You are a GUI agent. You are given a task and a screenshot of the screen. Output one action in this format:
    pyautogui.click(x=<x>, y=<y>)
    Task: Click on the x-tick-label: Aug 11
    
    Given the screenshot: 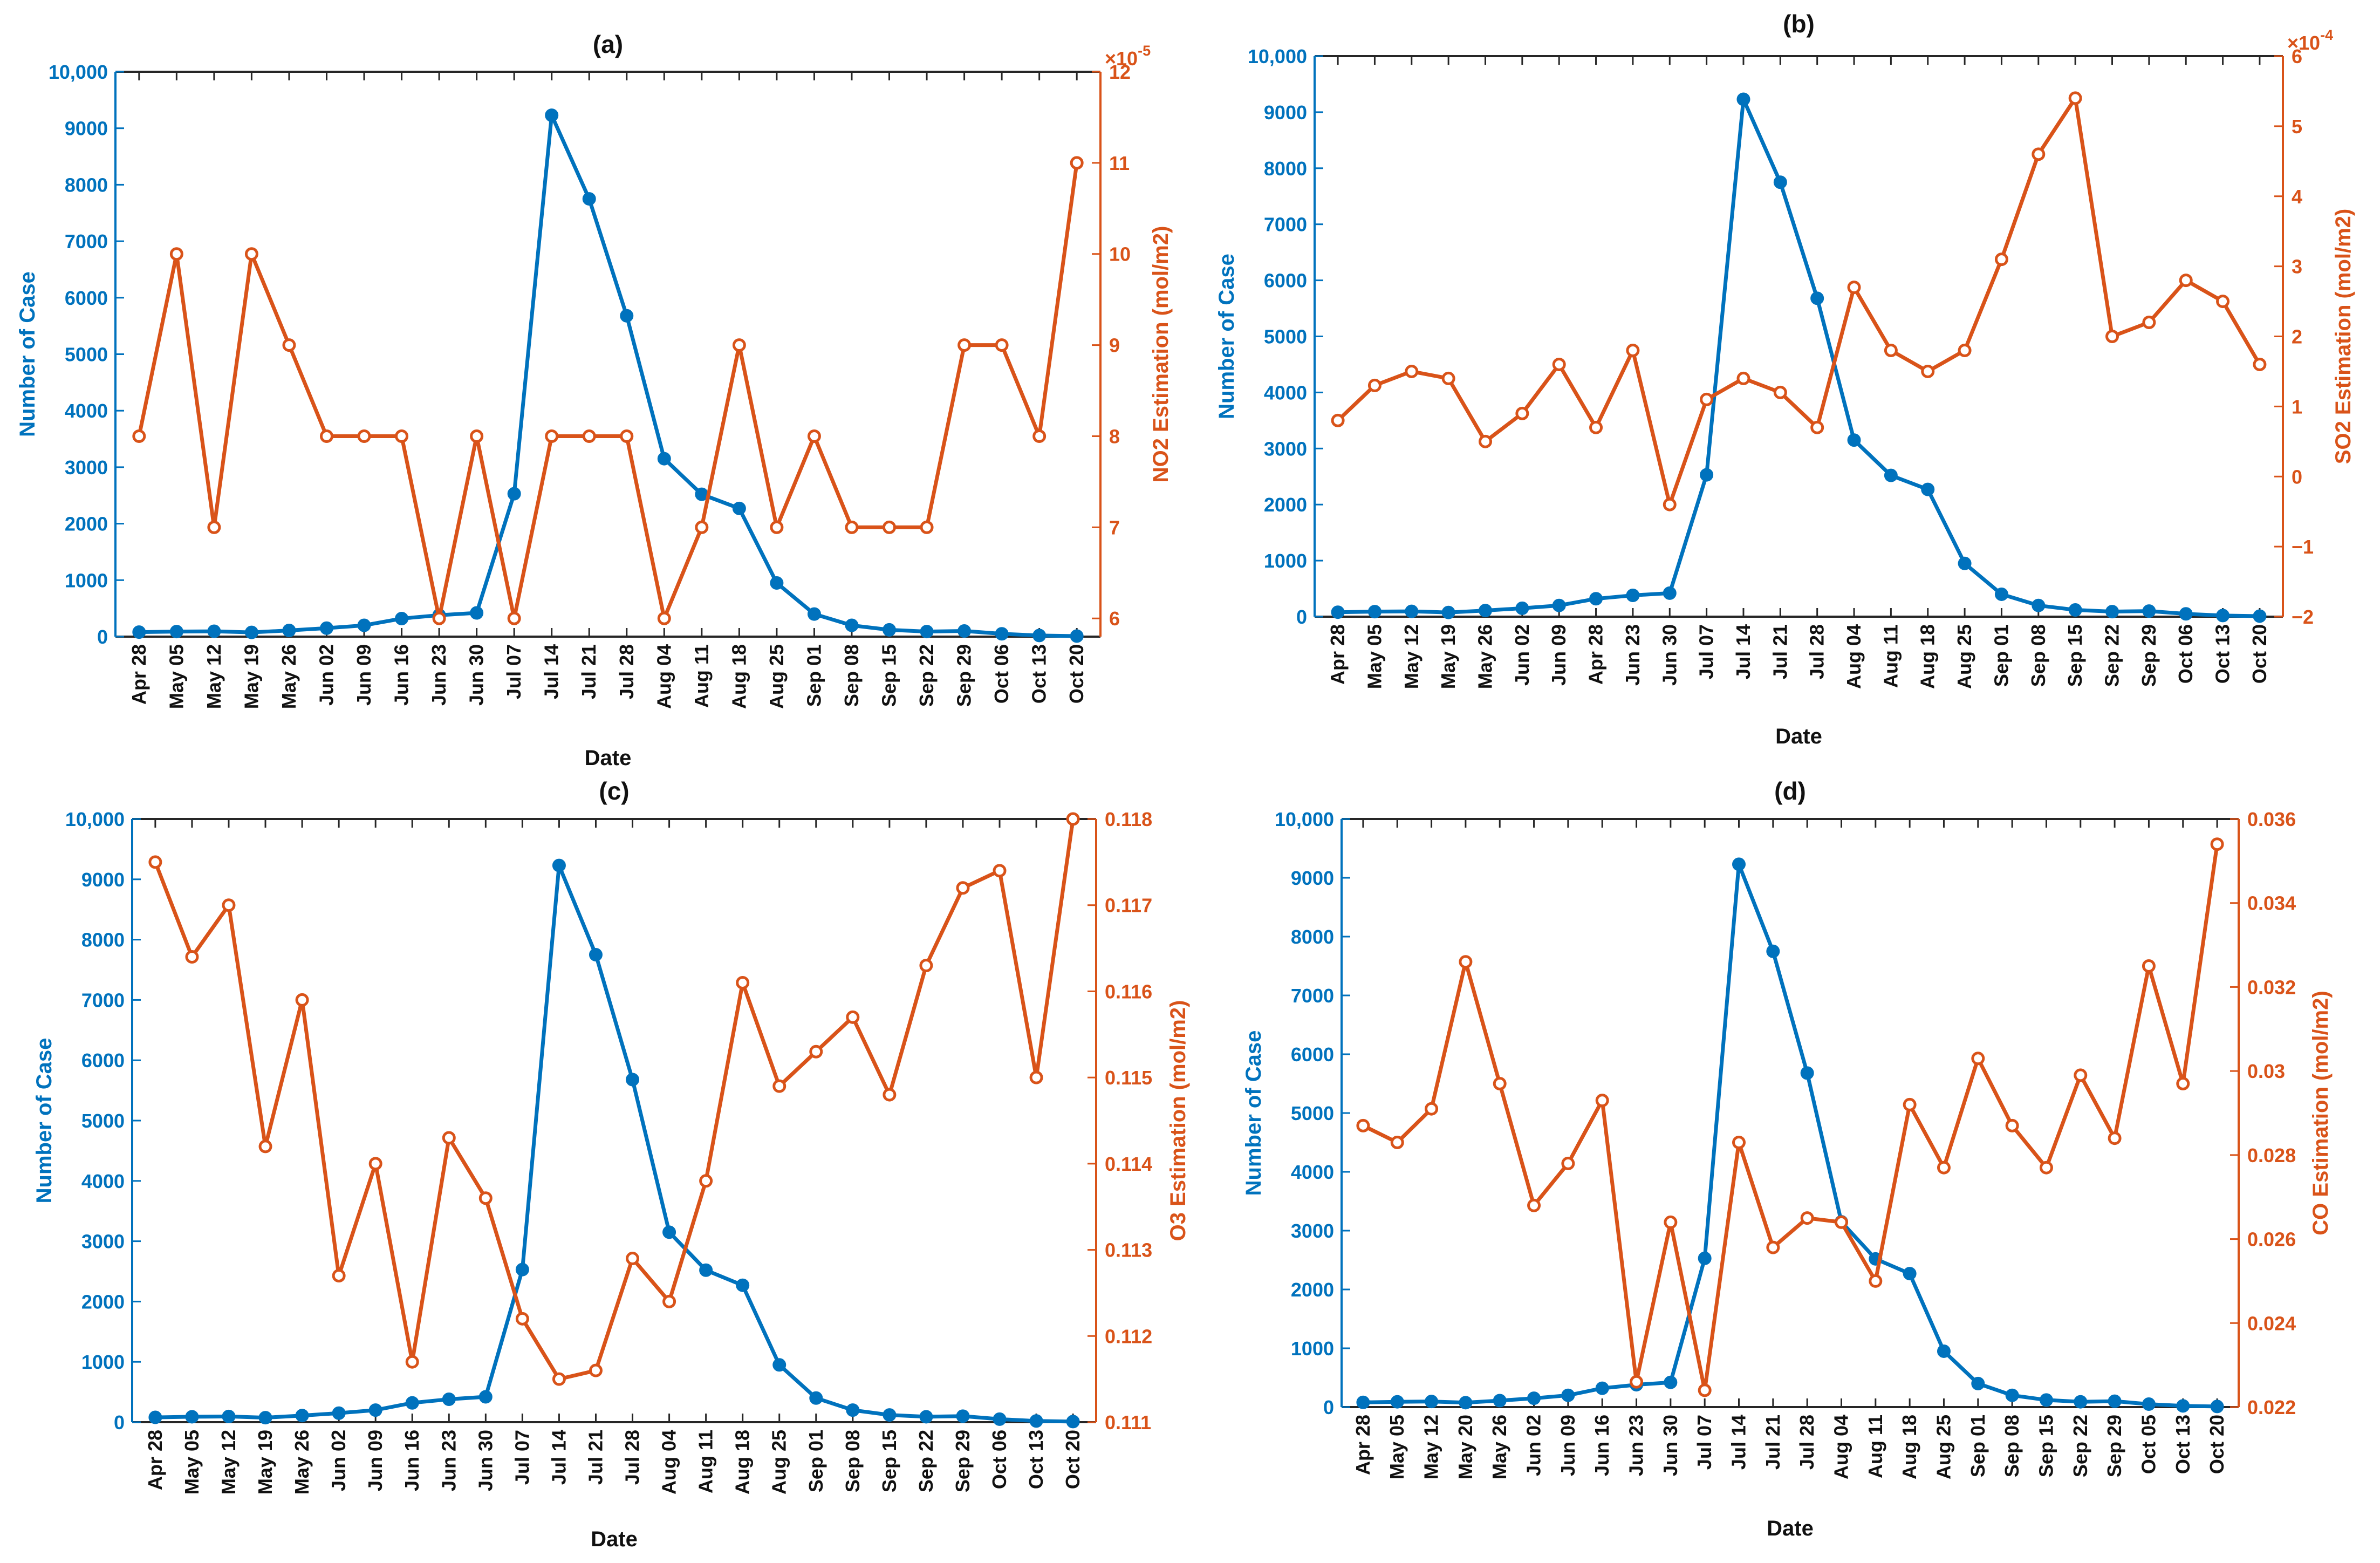 What is the action you would take?
    pyautogui.click(x=1890, y=656)
    